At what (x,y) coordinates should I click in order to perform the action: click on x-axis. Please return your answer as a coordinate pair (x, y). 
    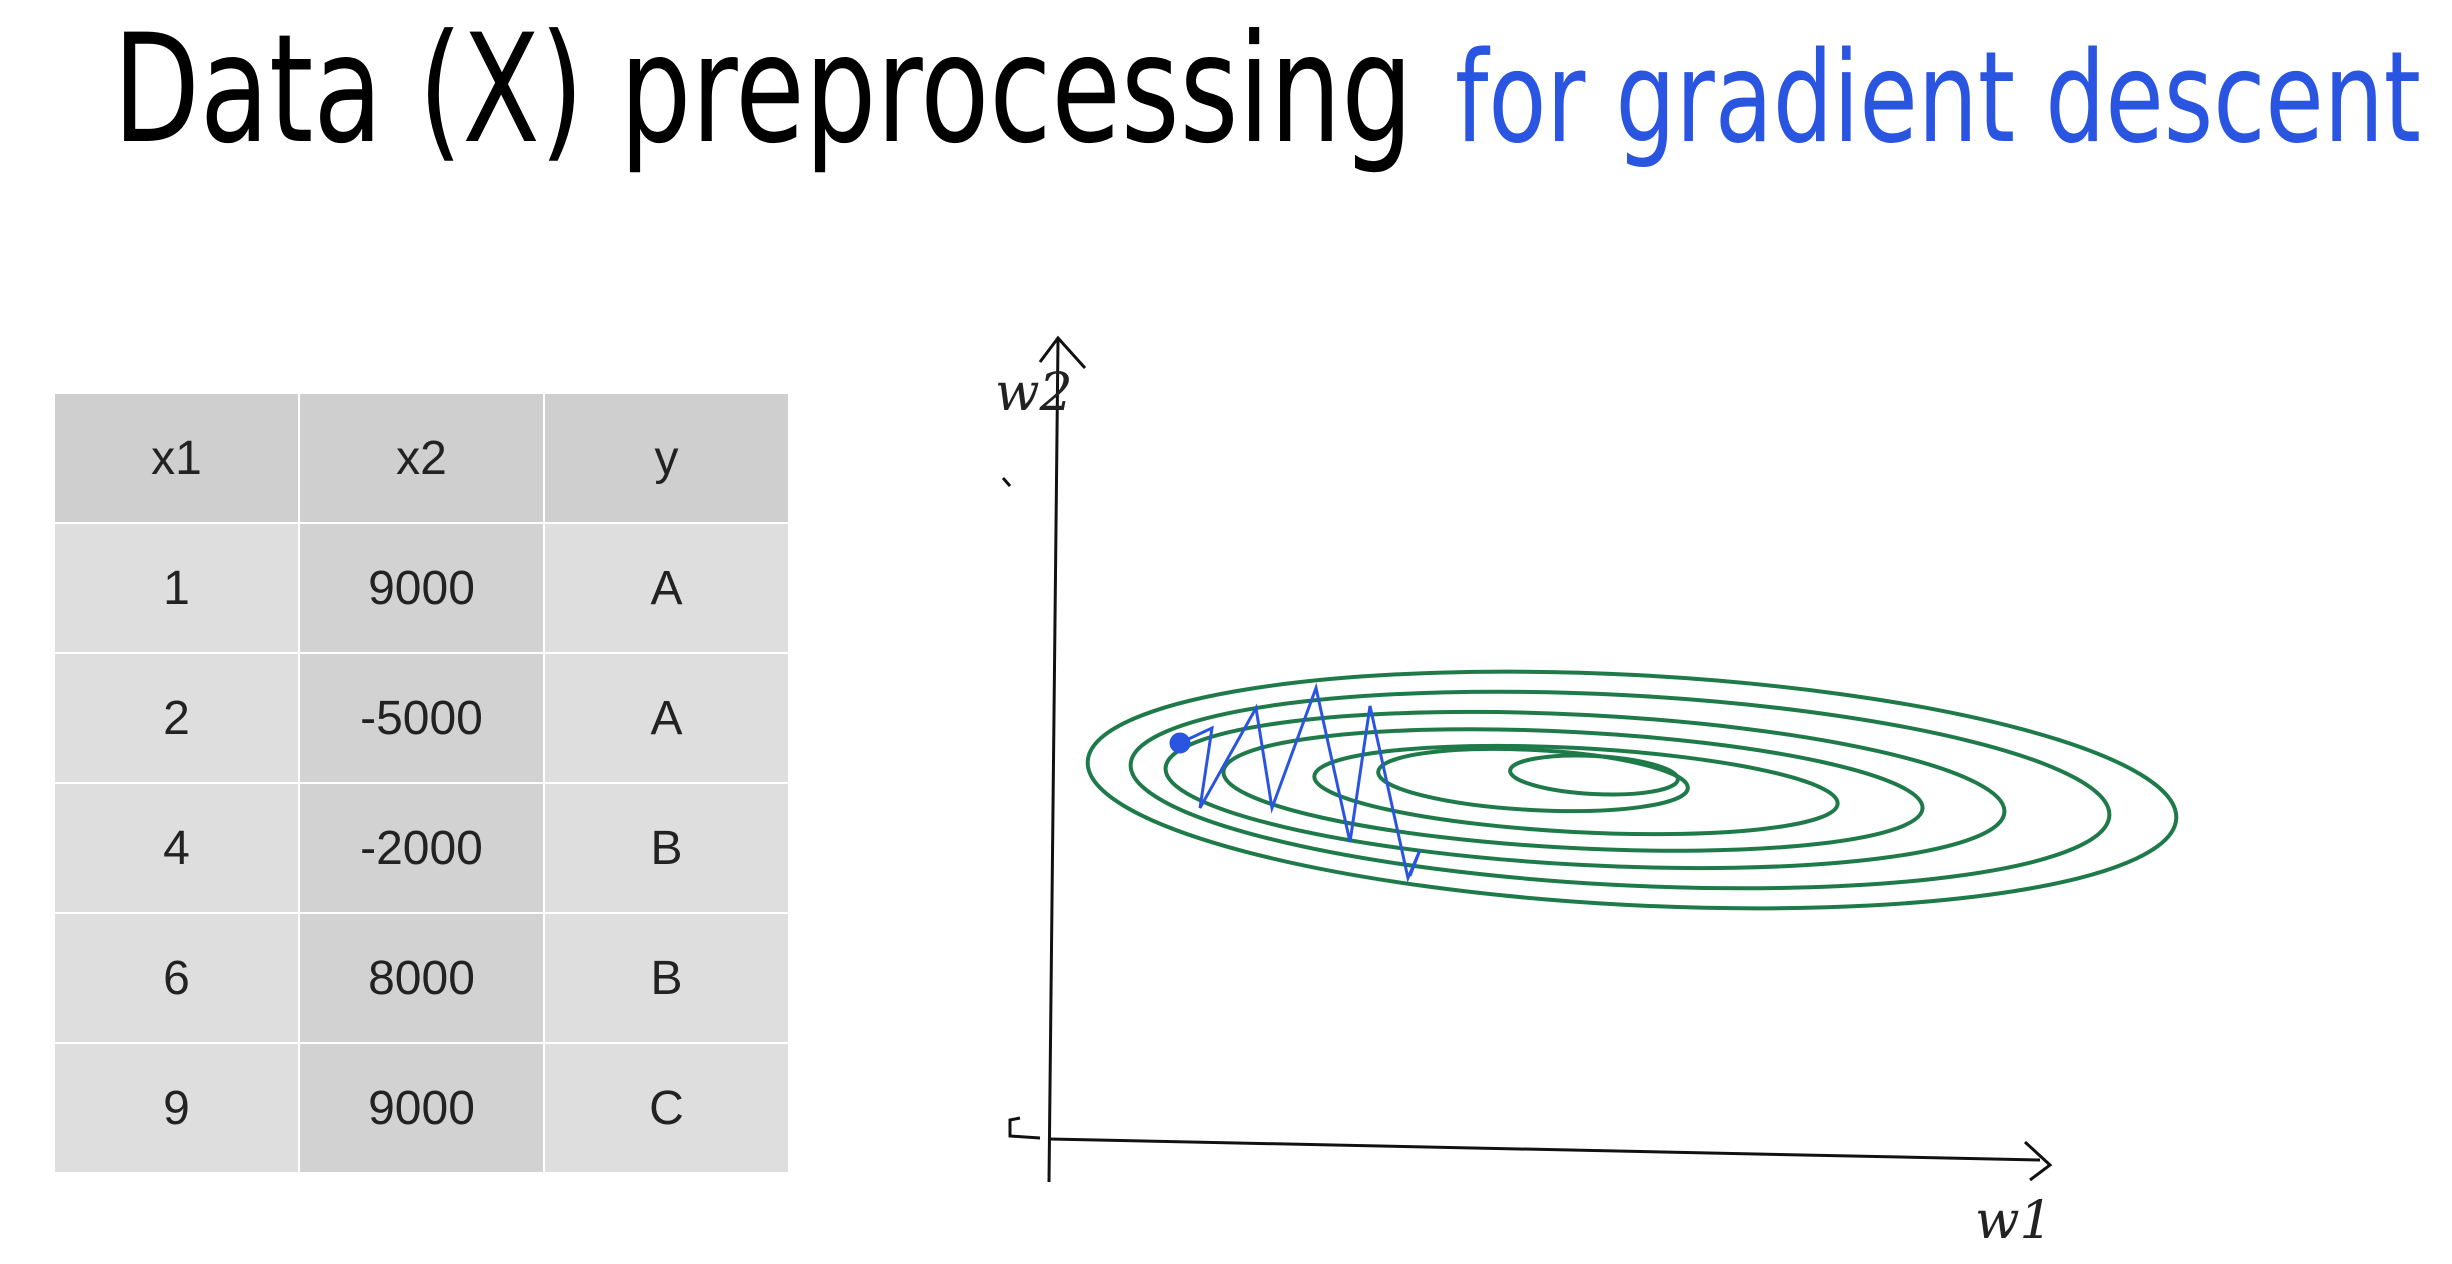
    Looking at the image, I should click on (1545, 1149).